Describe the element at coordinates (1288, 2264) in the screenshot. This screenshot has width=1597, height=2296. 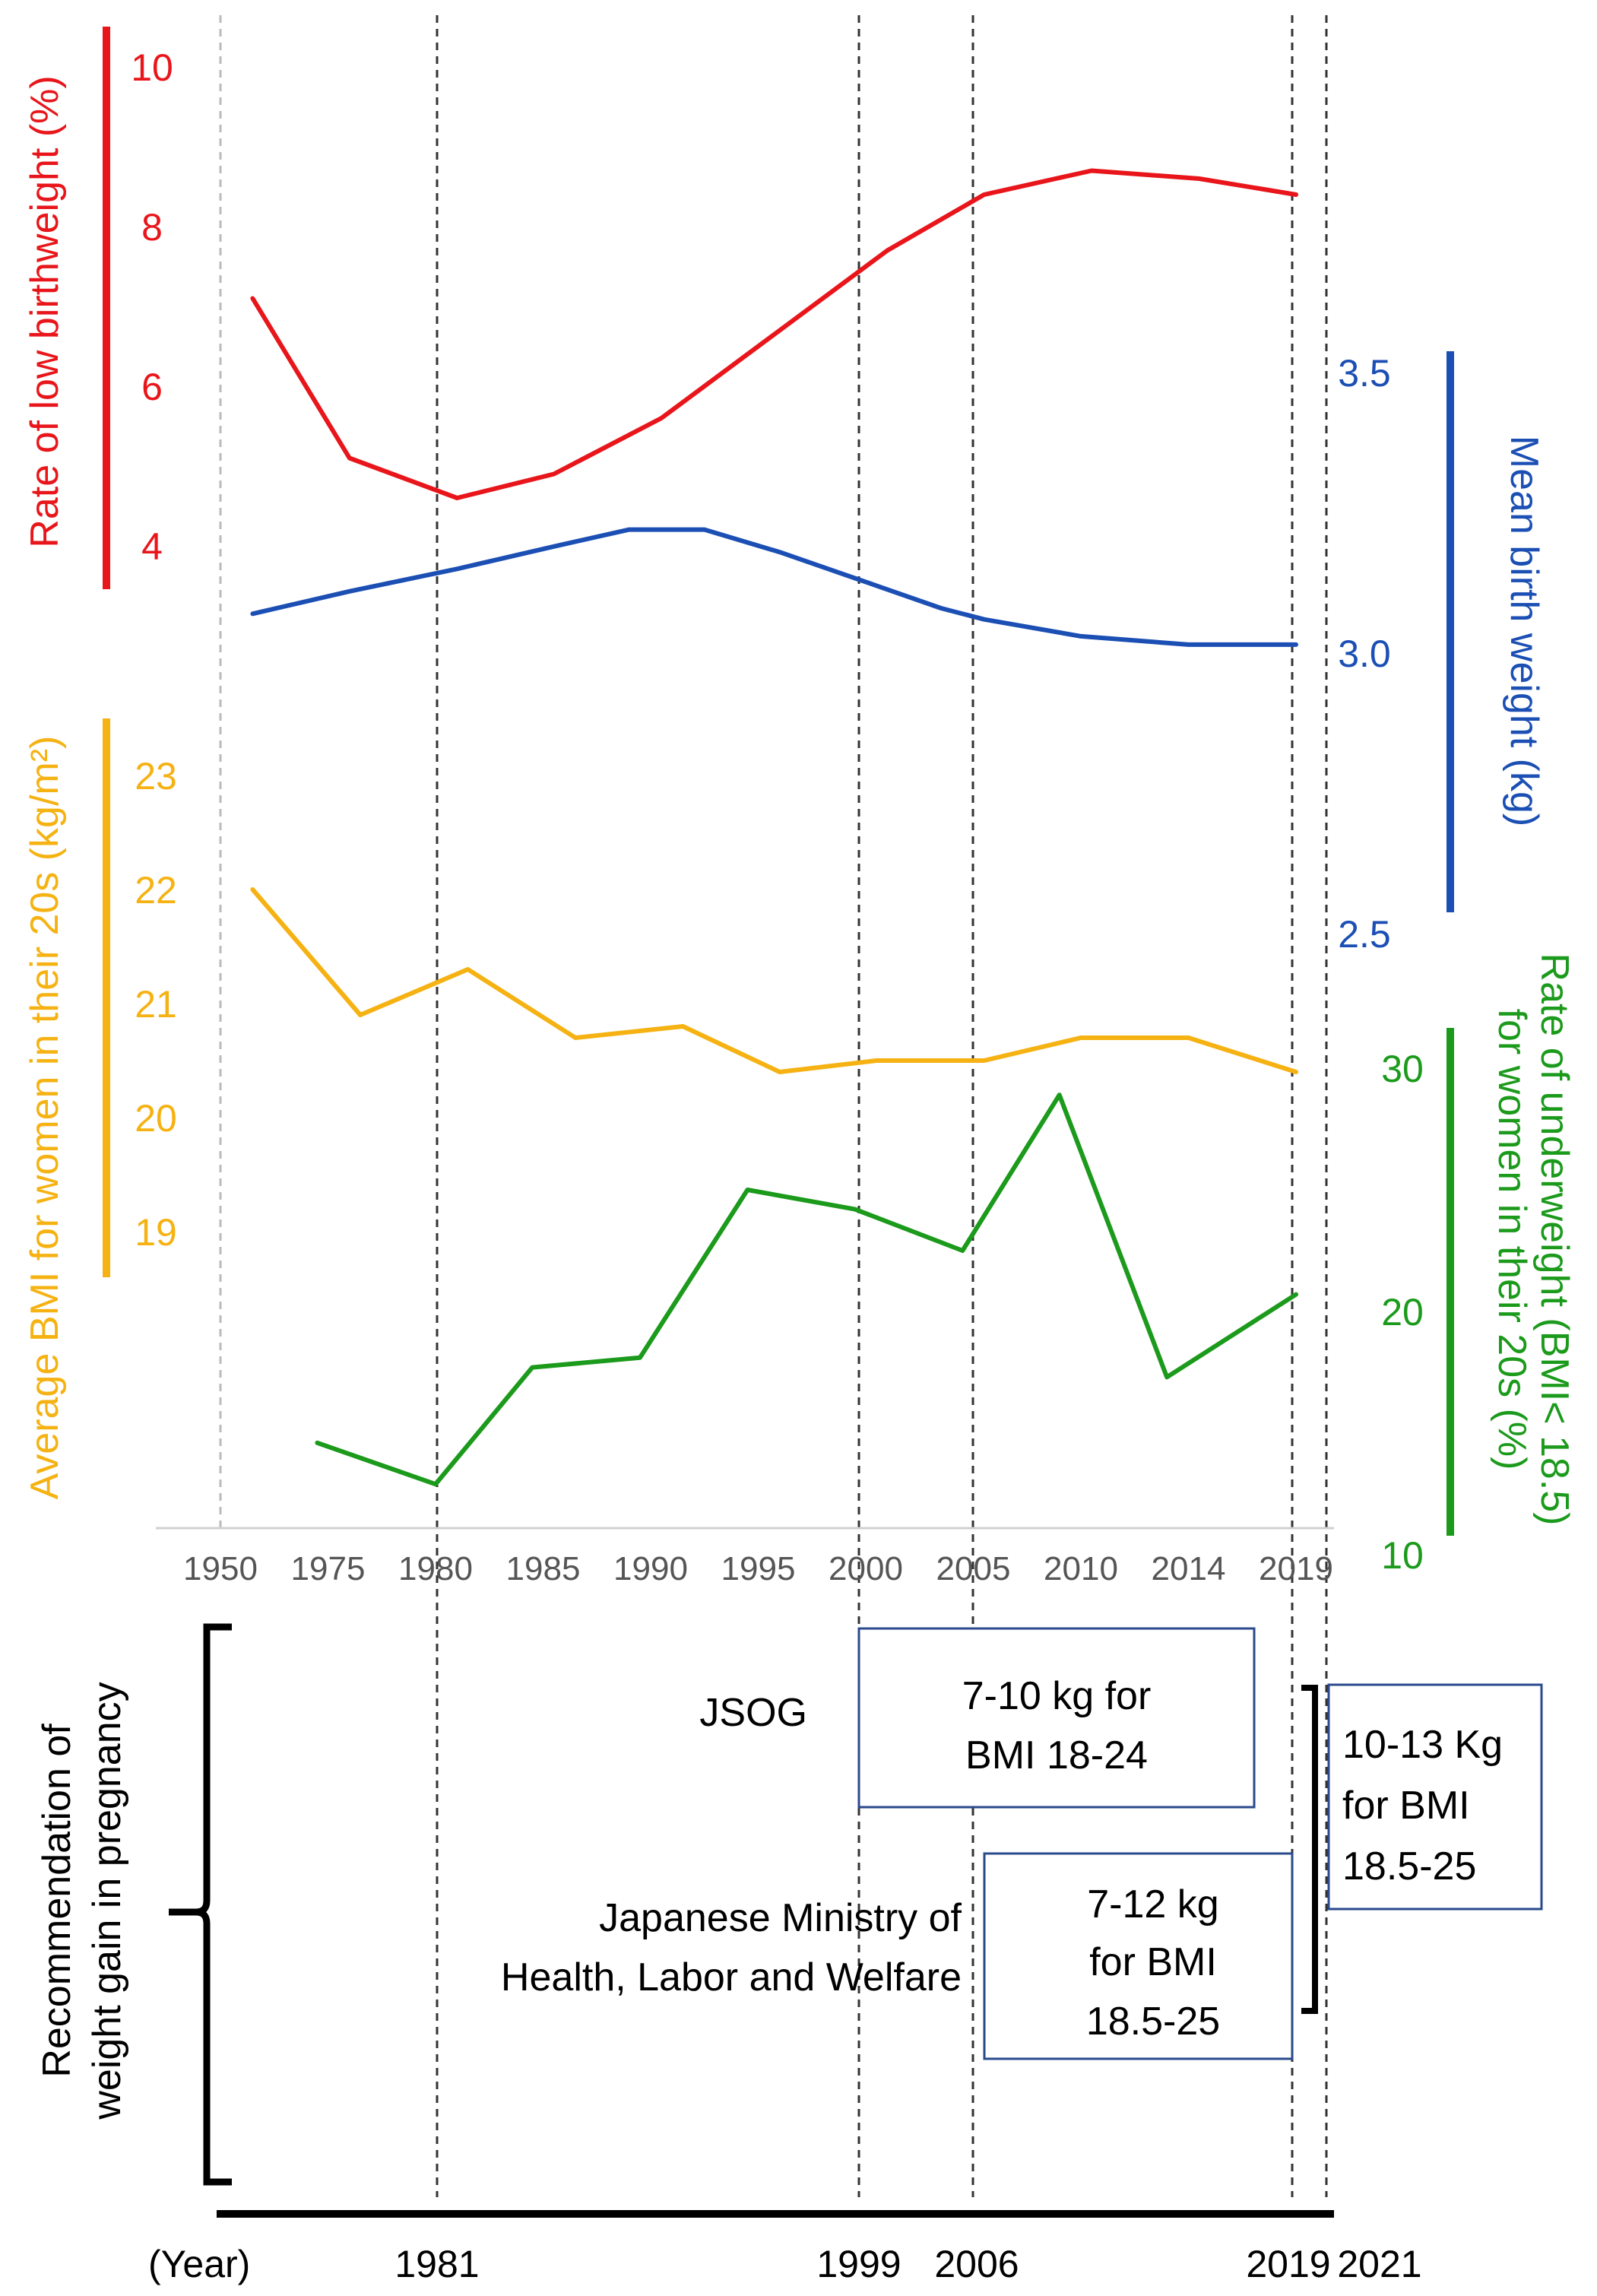
I see `timeline-year-2019: 2019` at that location.